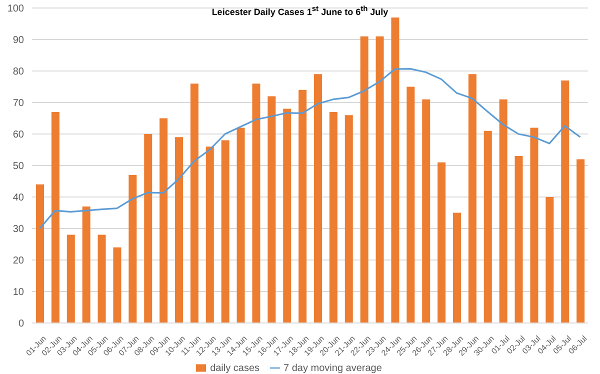 This screenshot has height=374, width=600. What do you see at coordinates (18, 72) in the screenshot?
I see `y-tick-label: 80` at bounding box center [18, 72].